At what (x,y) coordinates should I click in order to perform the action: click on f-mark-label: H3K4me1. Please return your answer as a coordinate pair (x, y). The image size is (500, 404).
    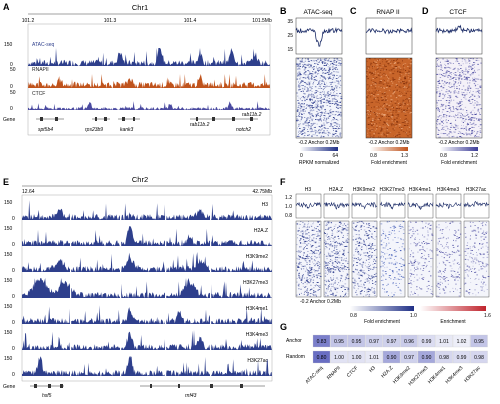
    Looking at the image, I should click on (420, 190).